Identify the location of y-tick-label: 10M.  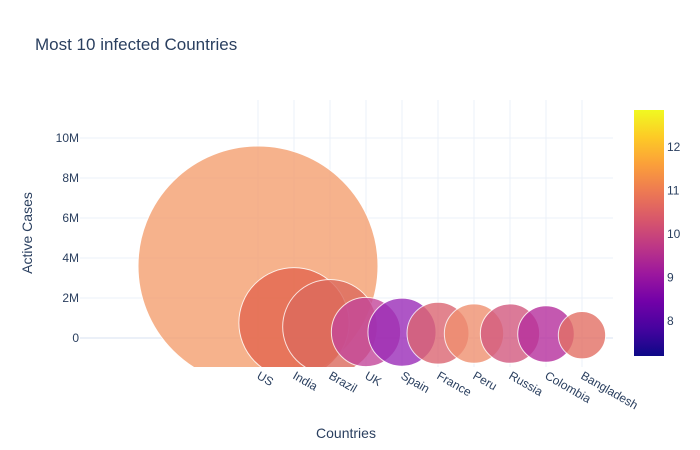
(67, 138).